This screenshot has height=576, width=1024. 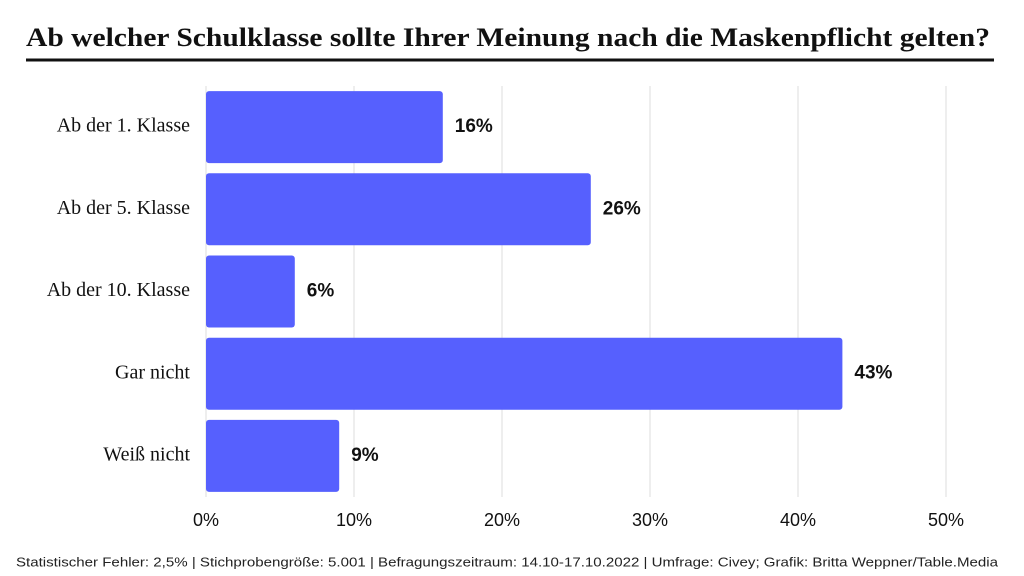 I want to click on x-tick-label: 50%, so click(x=946, y=520).